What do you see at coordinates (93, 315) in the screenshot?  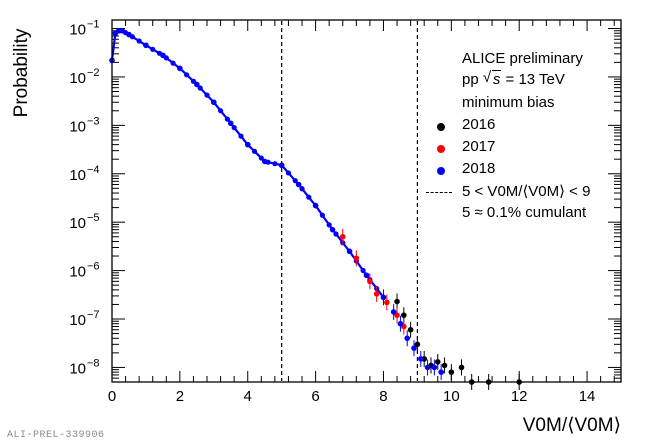 I see `y-tick-exponent: −7` at bounding box center [93, 315].